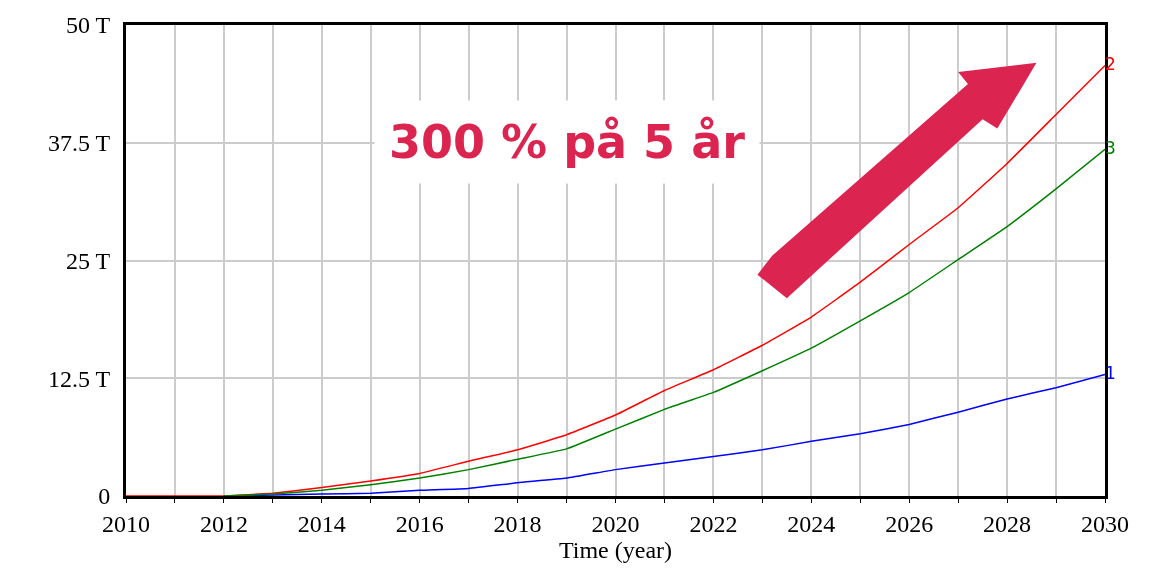  I want to click on y-tick-label: 25 T, so click(88, 260).